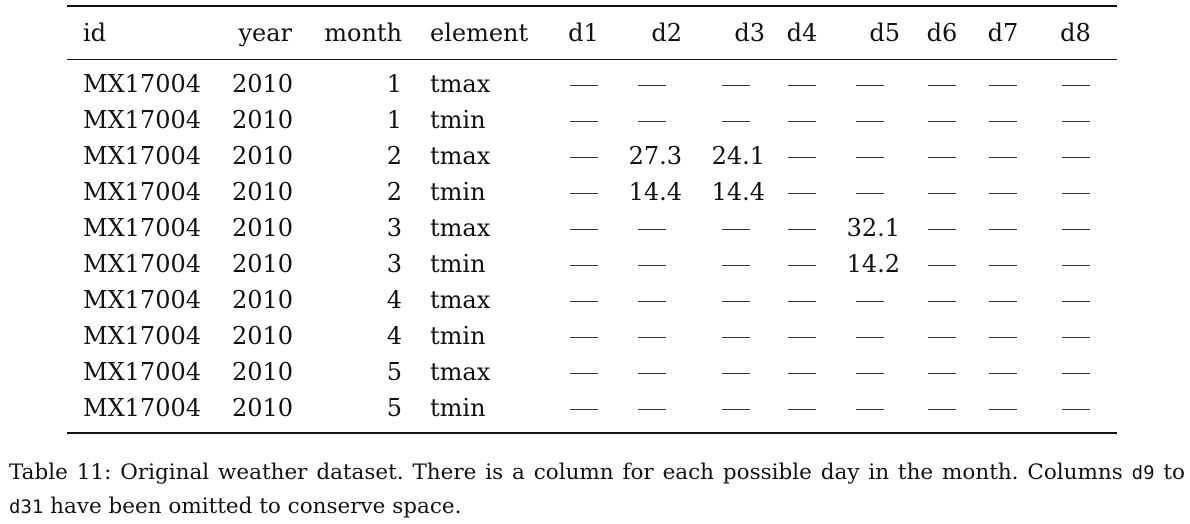 The image size is (1190, 524). What do you see at coordinates (738, 192) in the screenshot?
I see `cell-d3: 14.4` at bounding box center [738, 192].